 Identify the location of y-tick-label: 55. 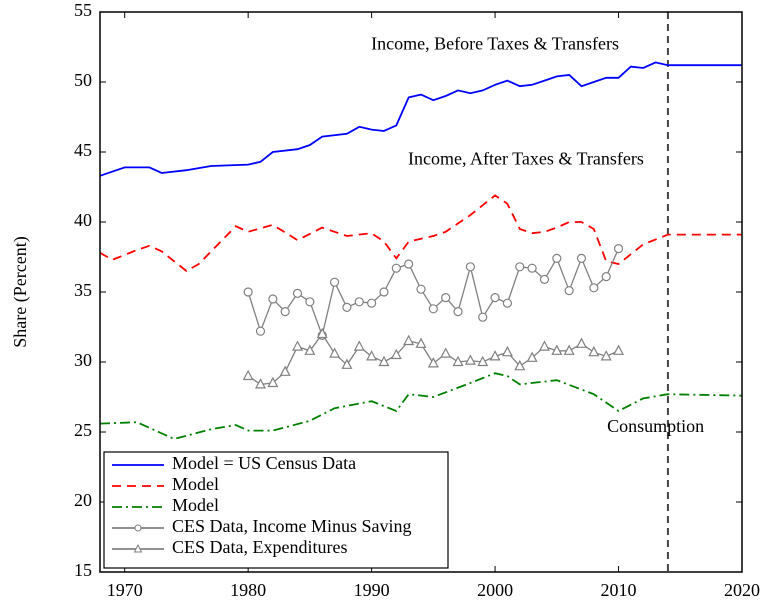
(83, 10).